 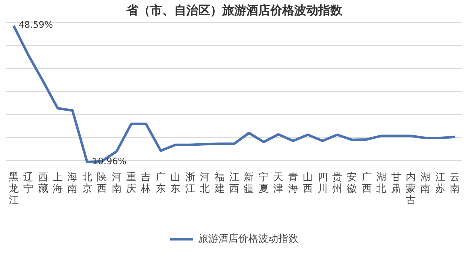 What do you see at coordinates (249, 184) in the screenshot?
I see `x-tick-label: 新疆` at bounding box center [249, 184].